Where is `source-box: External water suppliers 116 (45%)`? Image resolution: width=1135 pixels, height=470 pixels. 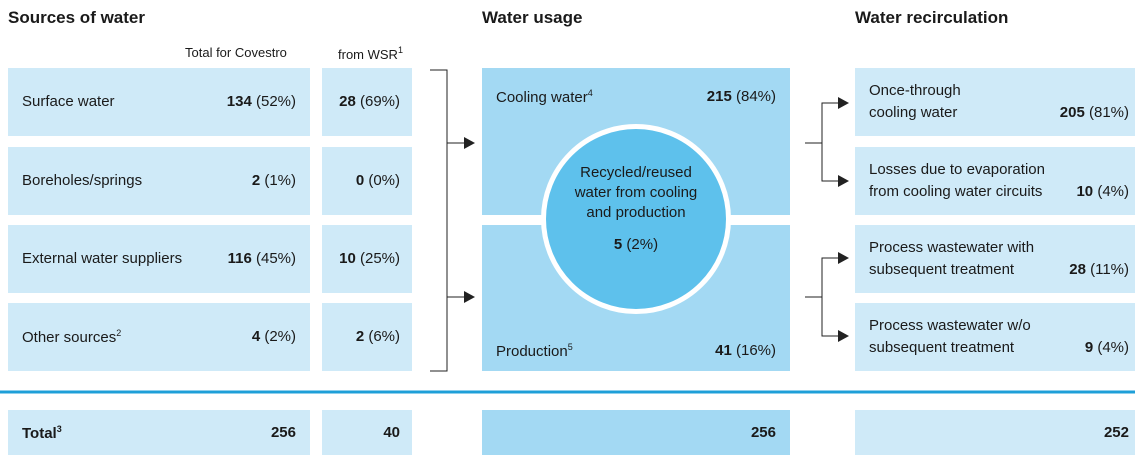
source-box: External water suppliers 116 (45%) is located at coordinates (159, 259).